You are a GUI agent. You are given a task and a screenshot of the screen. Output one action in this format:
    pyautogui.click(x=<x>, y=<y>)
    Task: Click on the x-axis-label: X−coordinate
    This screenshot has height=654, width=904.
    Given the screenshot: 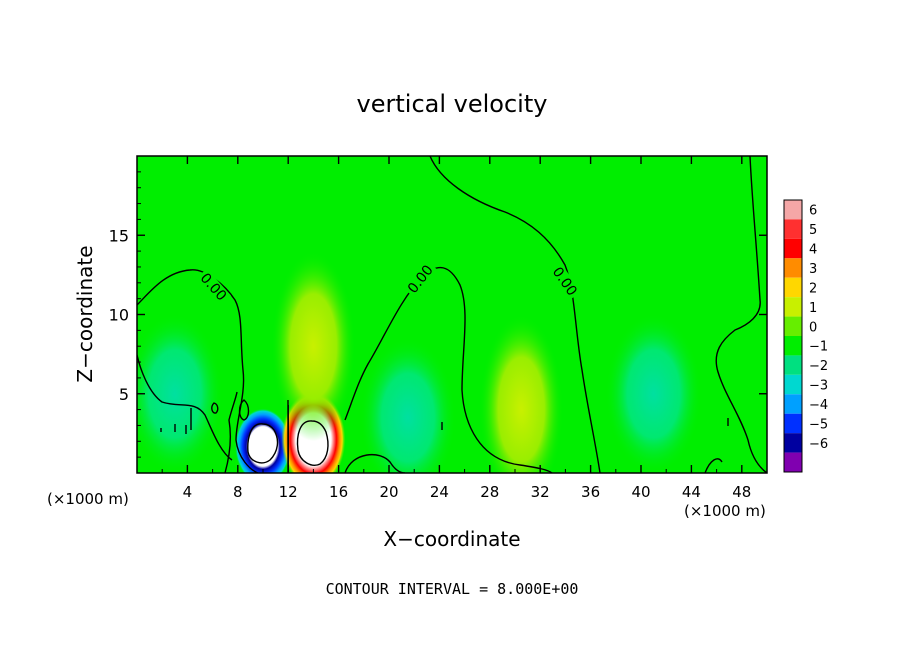 What is the action you would take?
    pyautogui.click(x=451, y=539)
    